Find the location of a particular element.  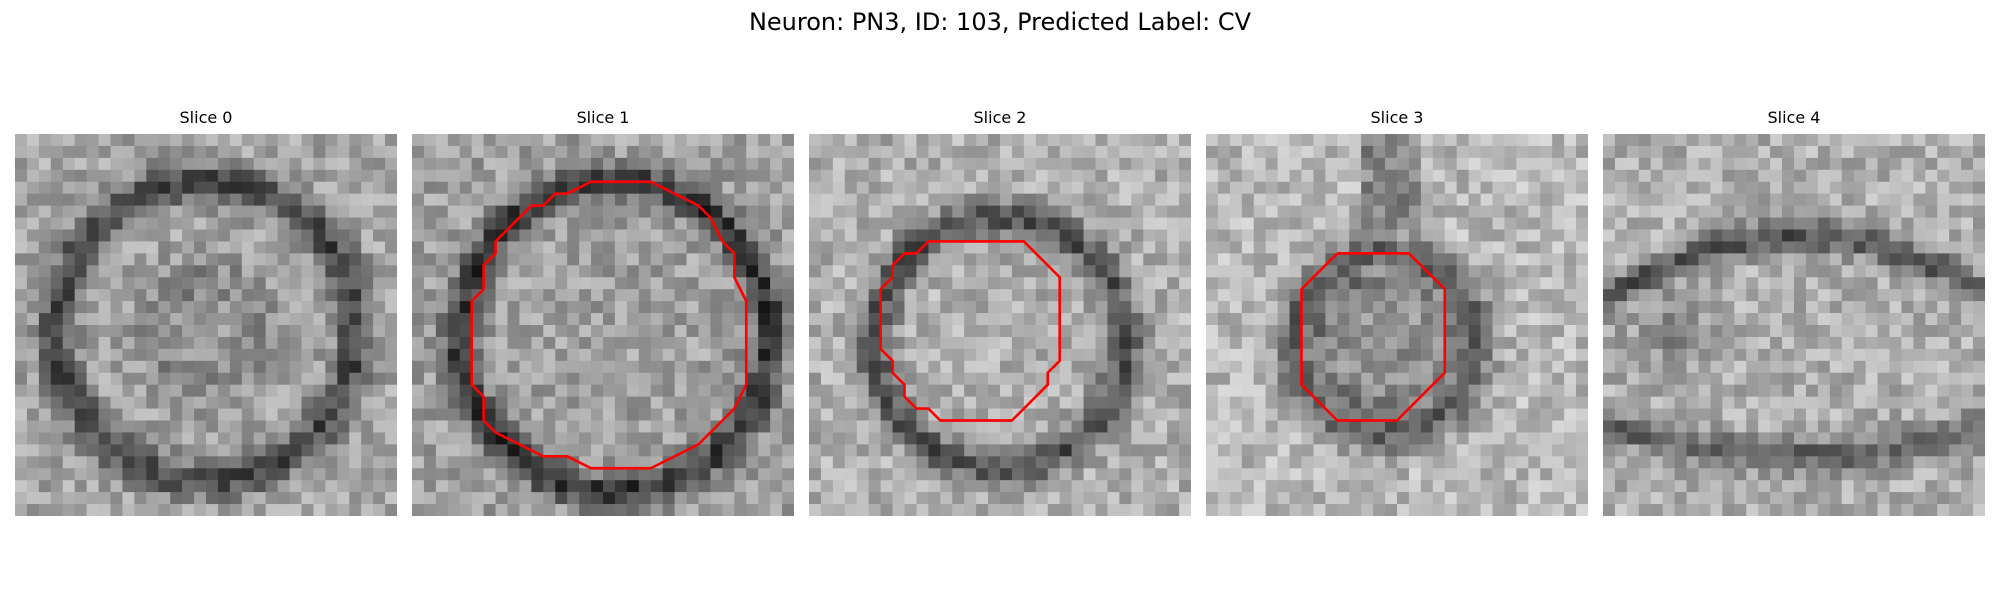

slice-title: Slice 2 is located at coordinates (1000, 117).